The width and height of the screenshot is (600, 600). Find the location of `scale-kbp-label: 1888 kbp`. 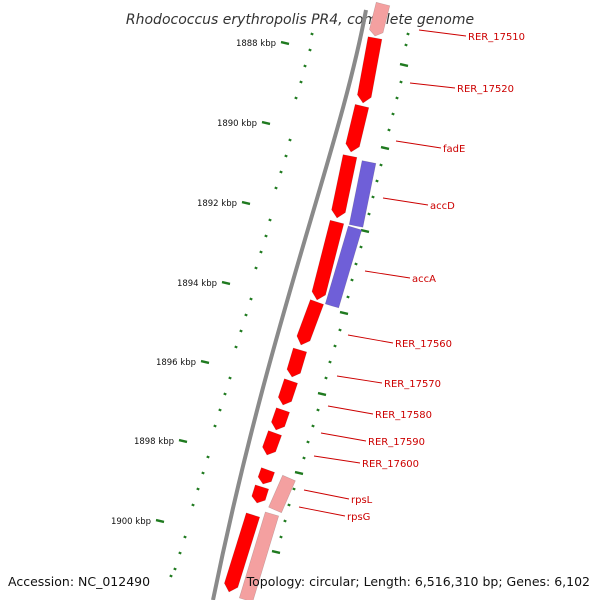

scale-kbp-label: 1888 kbp is located at coordinates (256, 44).